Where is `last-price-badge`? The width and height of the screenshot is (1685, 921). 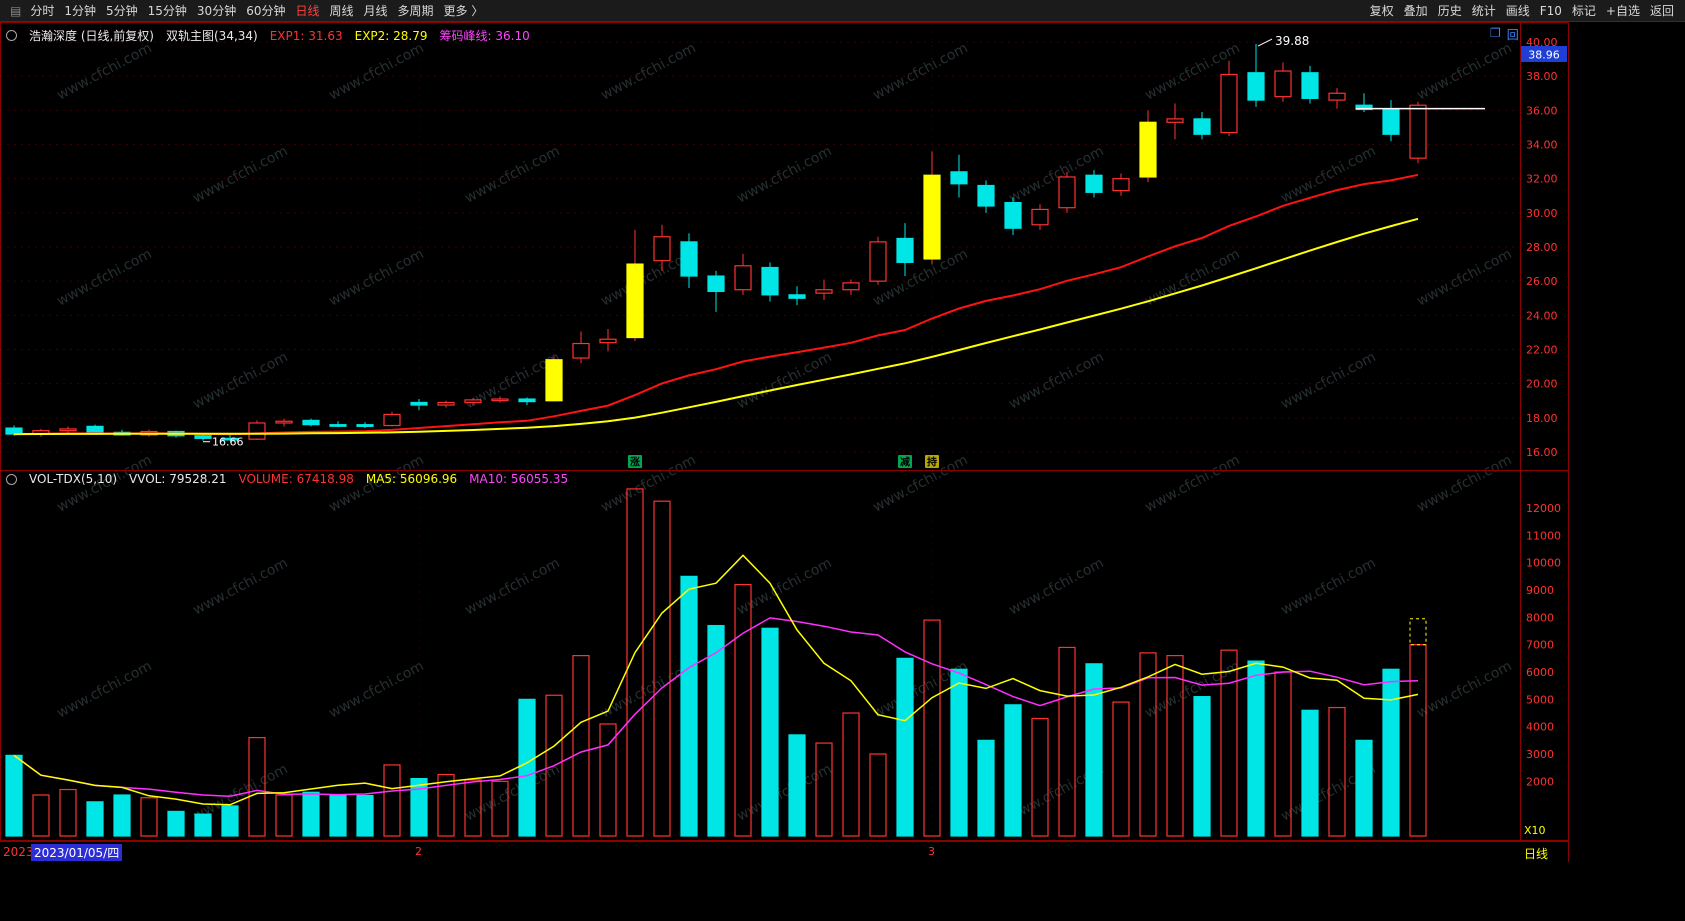 last-price-badge is located at coordinates (1544, 54).